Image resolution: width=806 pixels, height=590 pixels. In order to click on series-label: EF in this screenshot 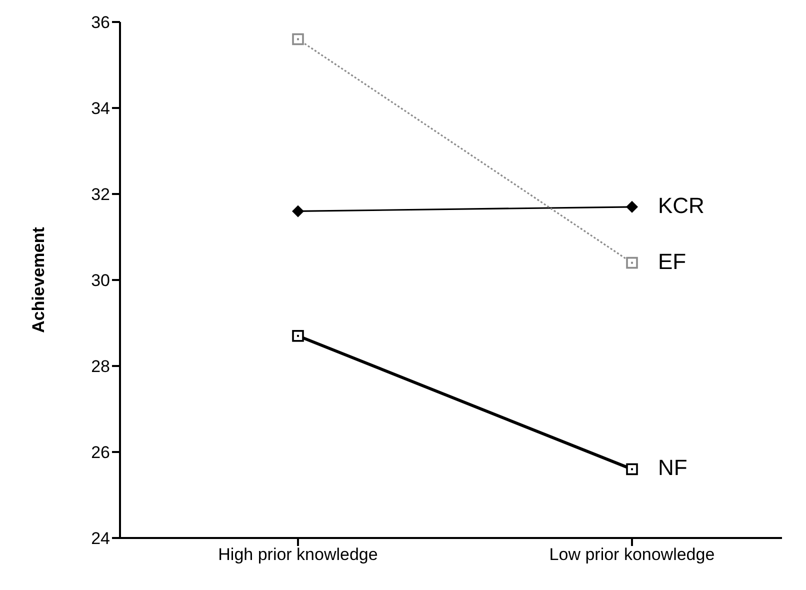, I will do `click(672, 261)`.